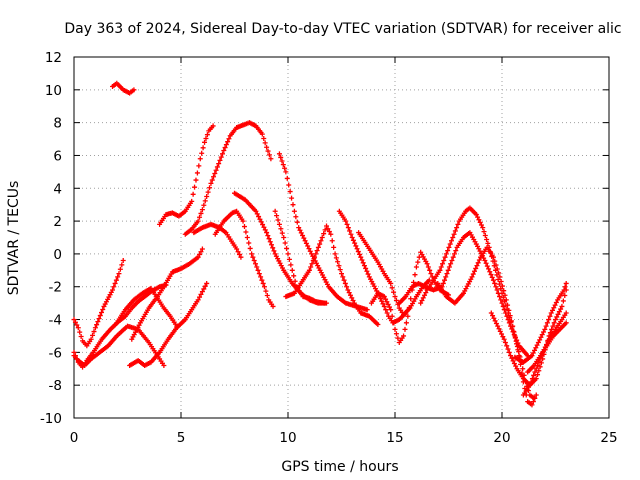 This screenshot has height=480, width=640. Describe the element at coordinates (228, 178) in the screenshot. I see `series-arc9` at that location.